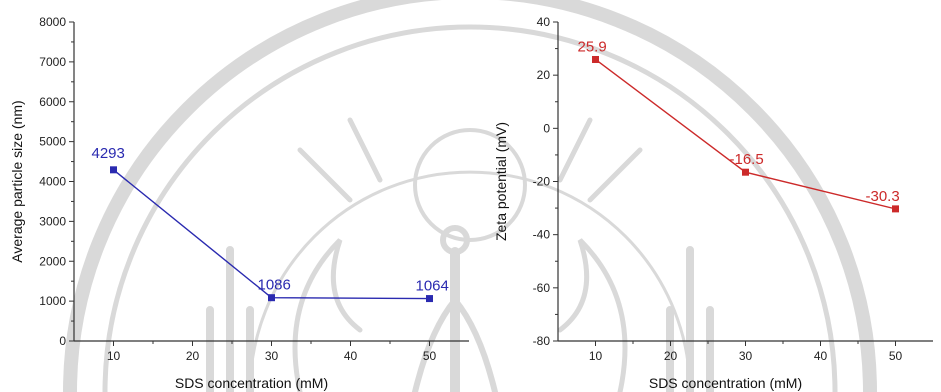  Describe the element at coordinates (52, 261) in the screenshot. I see `size-y-tick-label: 2000` at that location.